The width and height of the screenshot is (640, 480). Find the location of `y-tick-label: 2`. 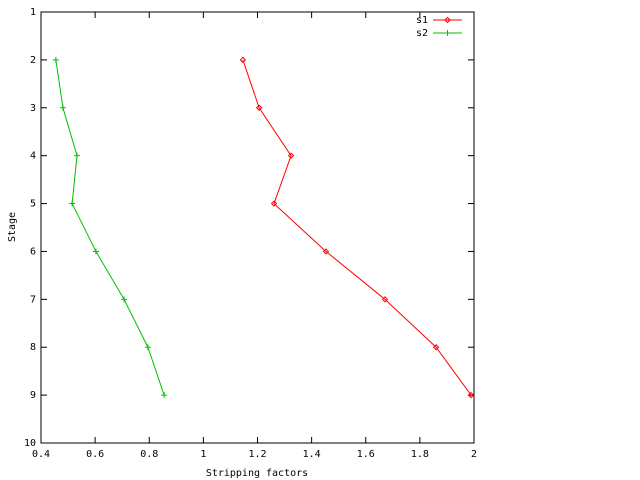

y-tick-label: 2 is located at coordinates (33, 60).